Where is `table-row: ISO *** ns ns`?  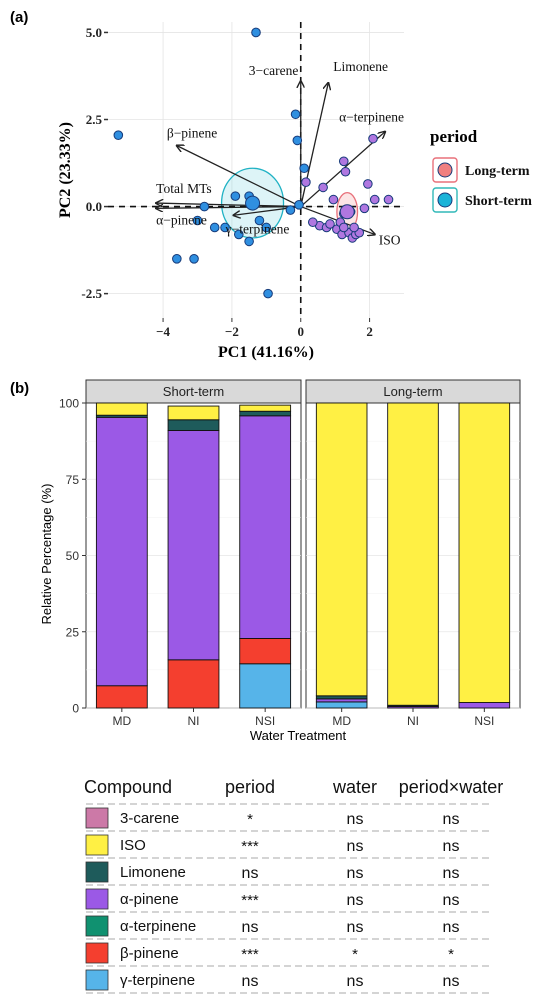
table-row: ISO *** ns ns is located at coordinates (287, 846).